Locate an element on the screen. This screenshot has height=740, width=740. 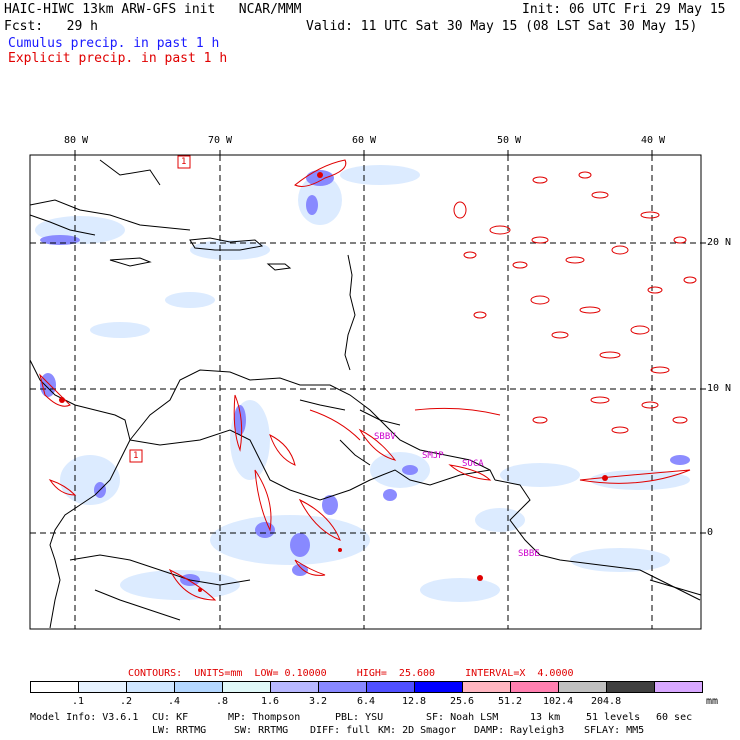
footer-levels: 51 levels is located at coordinates (613, 717).